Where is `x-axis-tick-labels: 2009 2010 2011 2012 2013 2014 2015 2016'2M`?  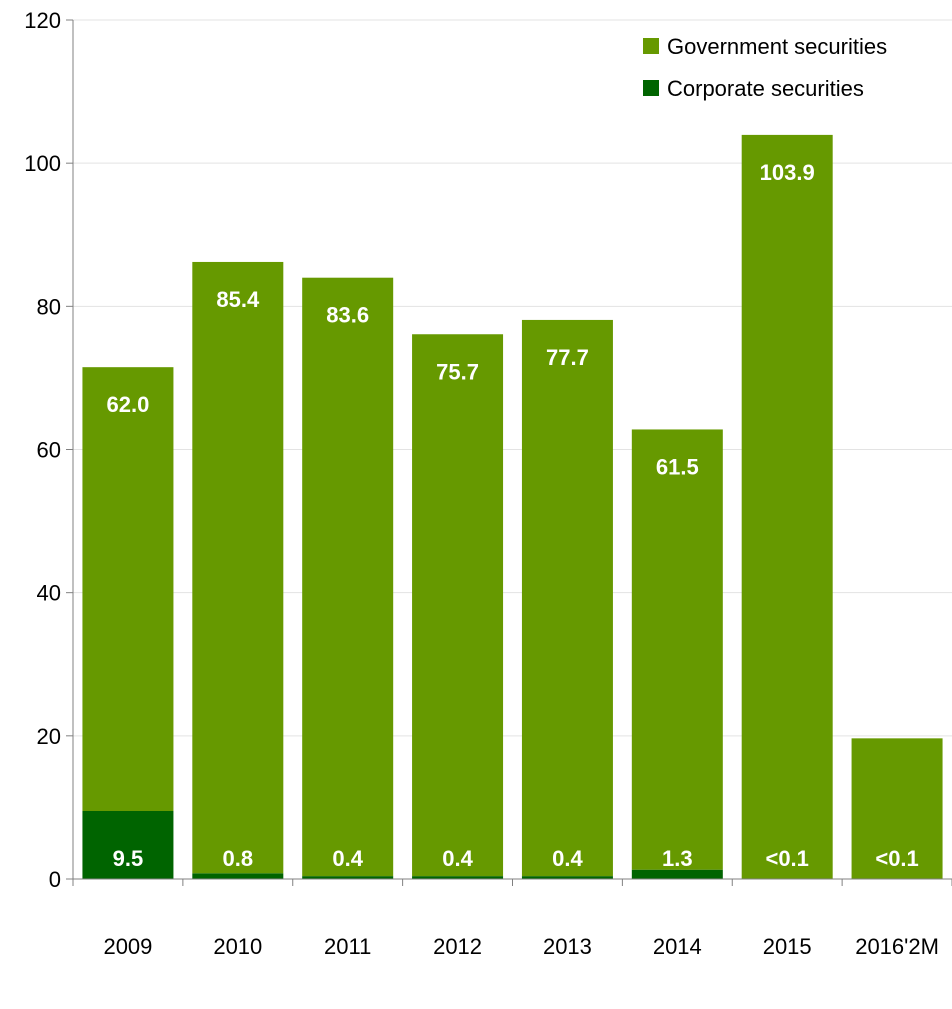
x-axis-tick-labels: 2009 2010 2011 2012 2013 2014 2015 2016'2M is located at coordinates (520, 946).